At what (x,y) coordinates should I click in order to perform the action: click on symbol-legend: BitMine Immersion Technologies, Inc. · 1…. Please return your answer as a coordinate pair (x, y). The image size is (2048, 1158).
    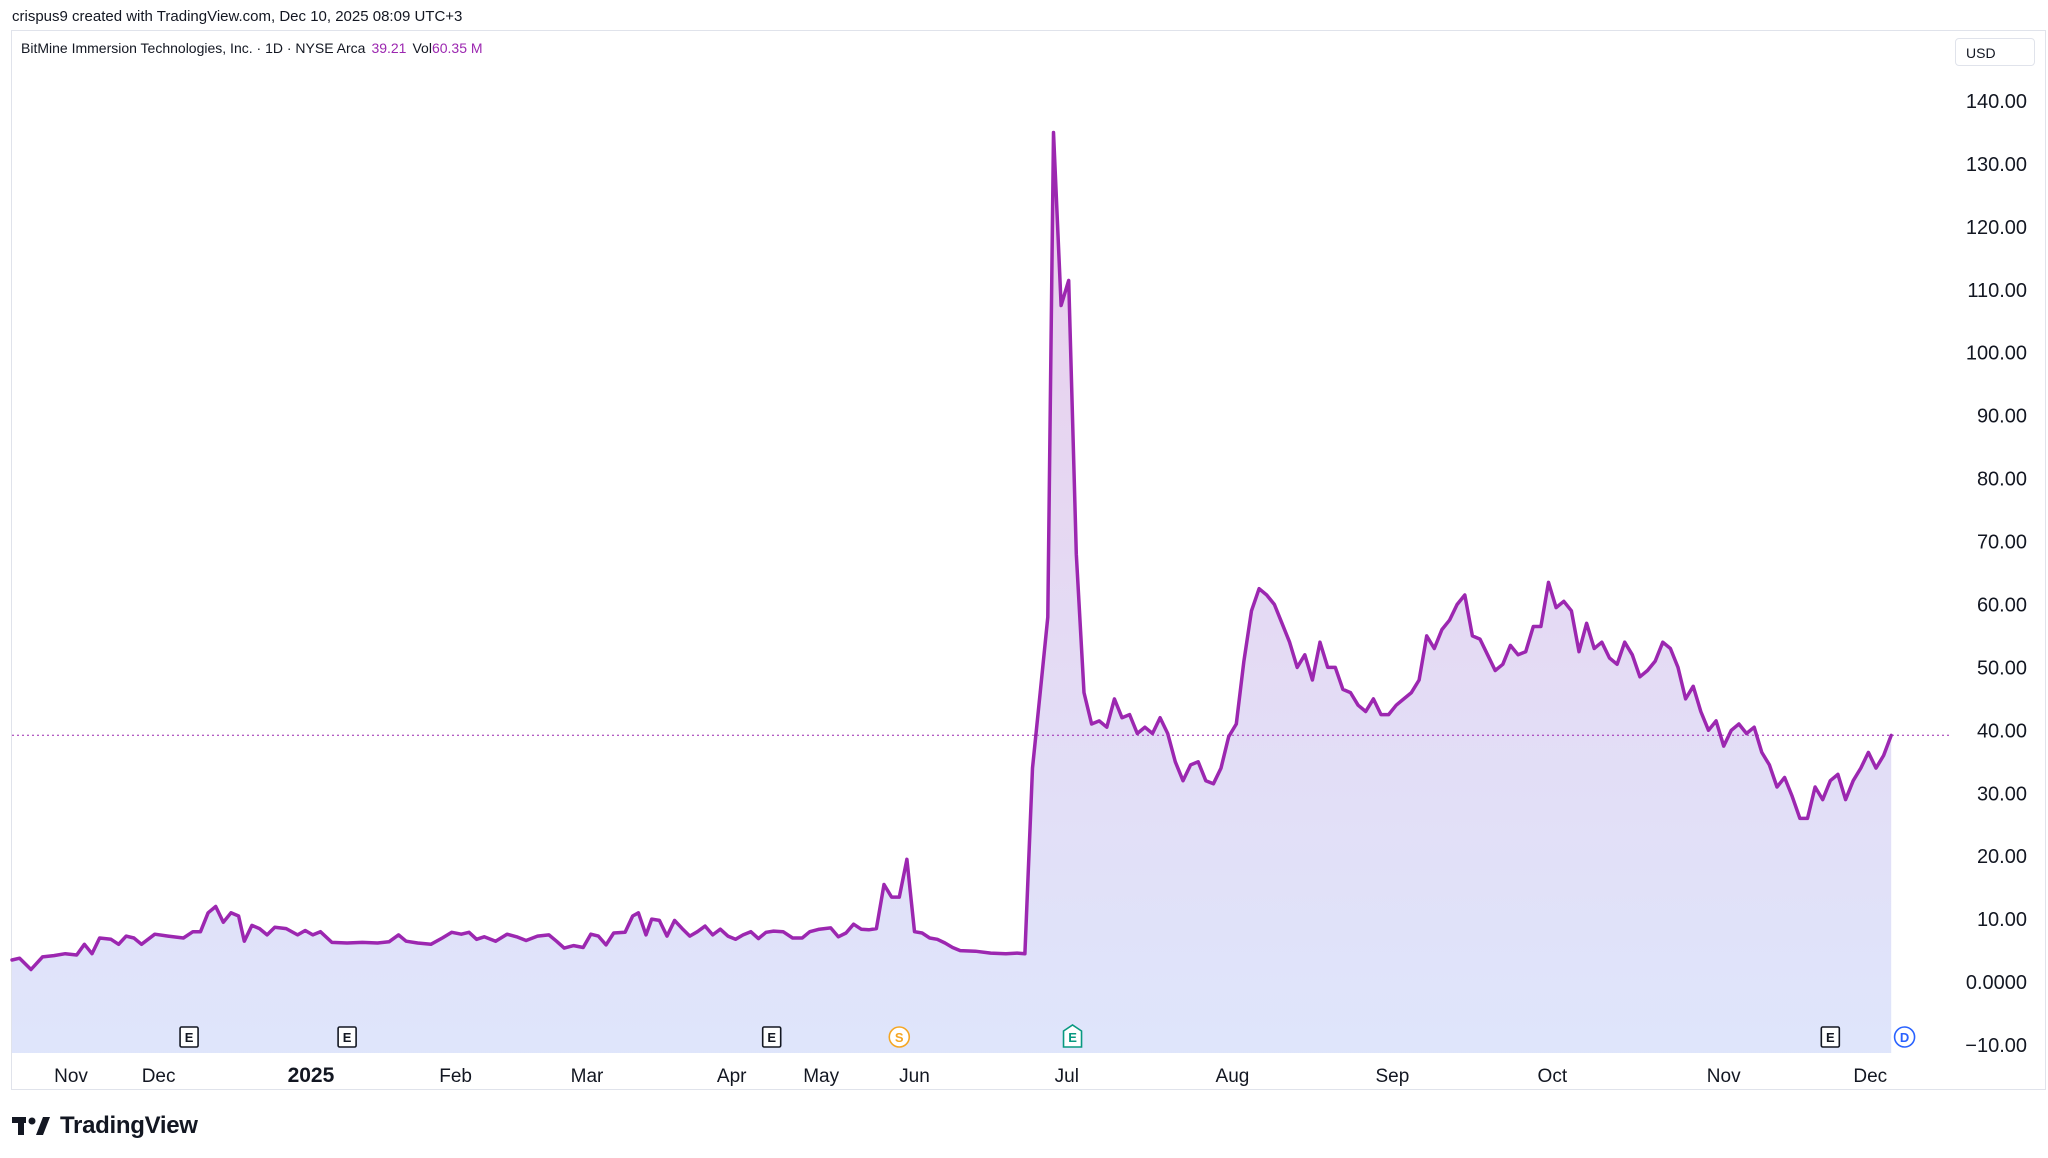
    Looking at the image, I should click on (252, 48).